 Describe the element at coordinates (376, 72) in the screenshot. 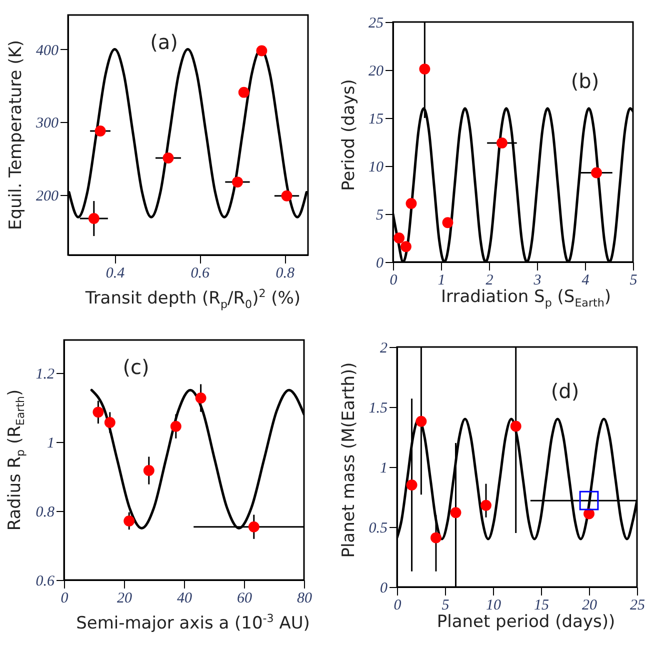

I see `y-tick-label: 20` at that location.